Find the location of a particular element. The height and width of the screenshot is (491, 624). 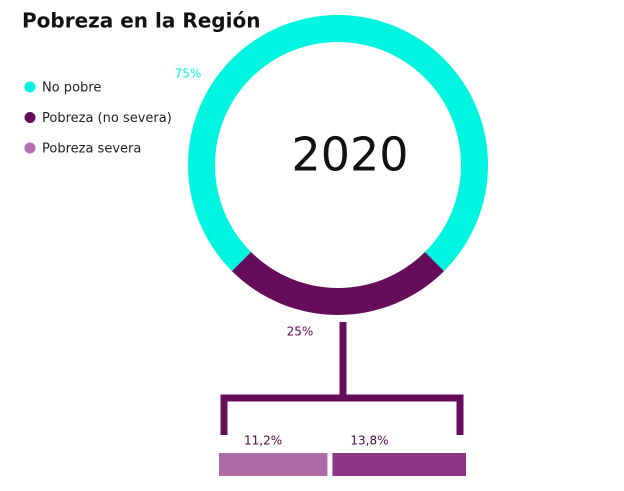

center-label: 2020 is located at coordinates (349, 155).